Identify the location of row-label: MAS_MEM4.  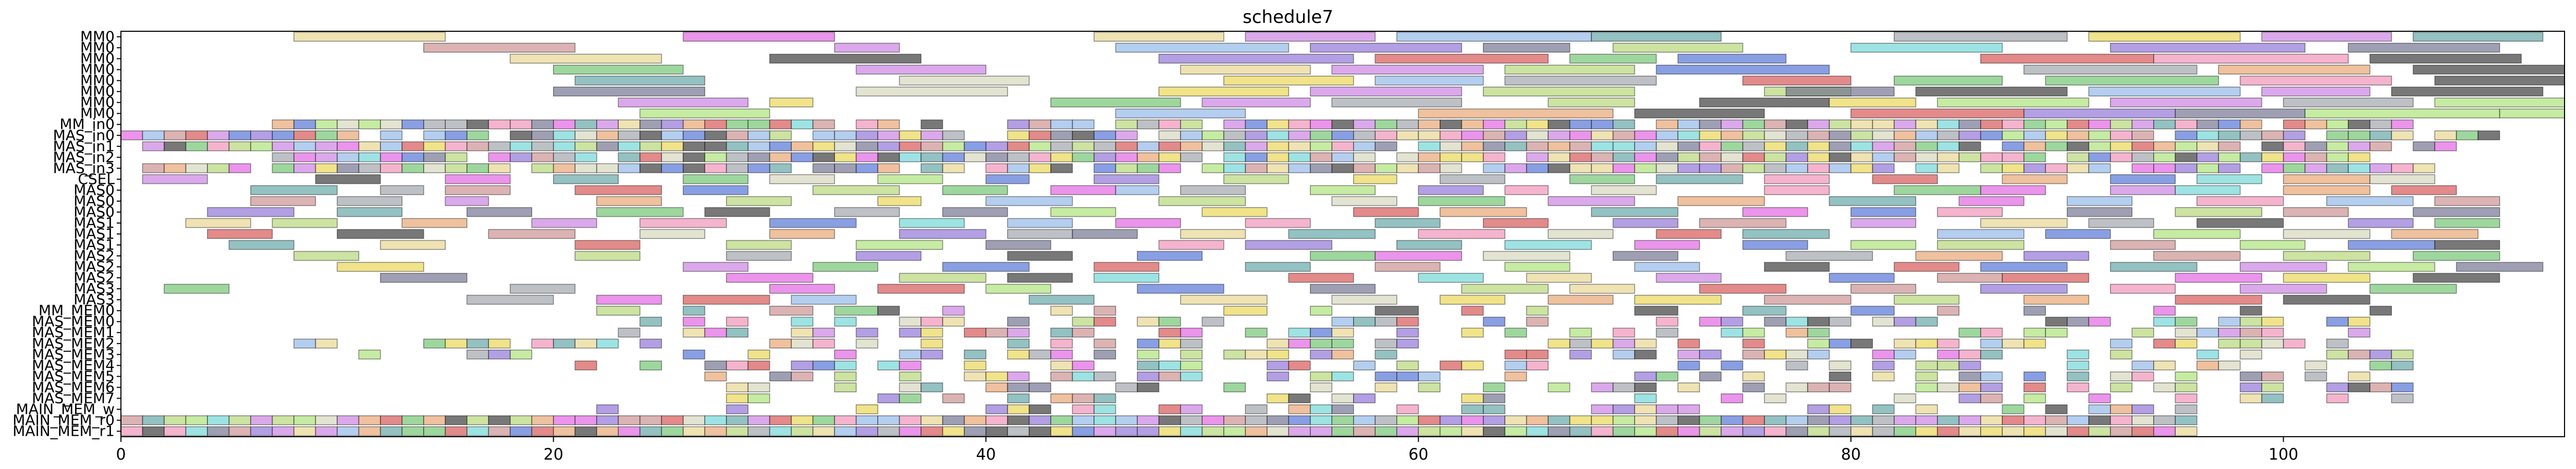
(73, 365).